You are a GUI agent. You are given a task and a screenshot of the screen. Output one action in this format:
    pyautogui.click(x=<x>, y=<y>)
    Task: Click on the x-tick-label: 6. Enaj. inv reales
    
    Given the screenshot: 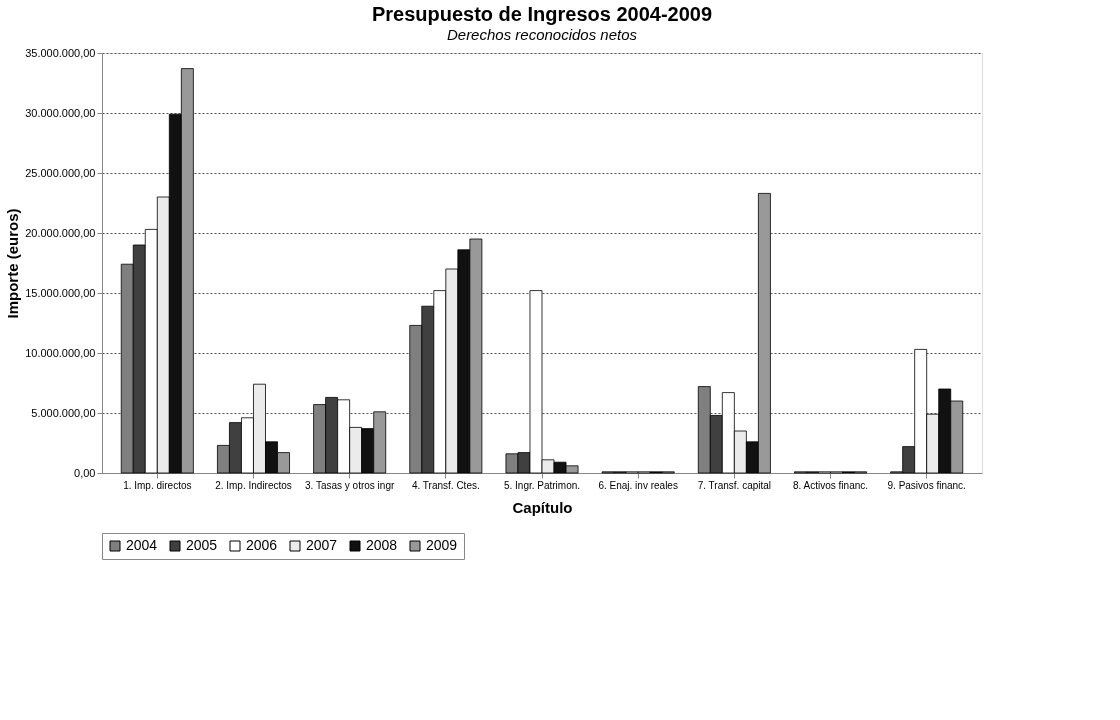 What is the action you would take?
    pyautogui.click(x=638, y=485)
    